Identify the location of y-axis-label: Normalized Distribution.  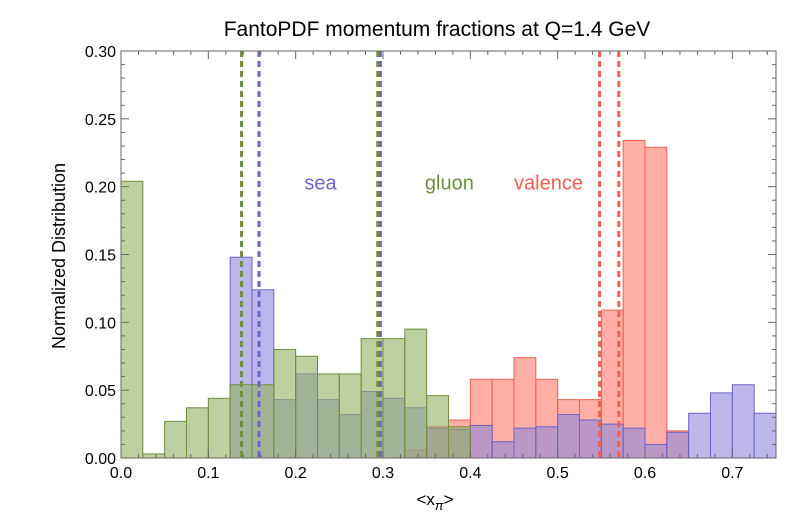
(59, 256).